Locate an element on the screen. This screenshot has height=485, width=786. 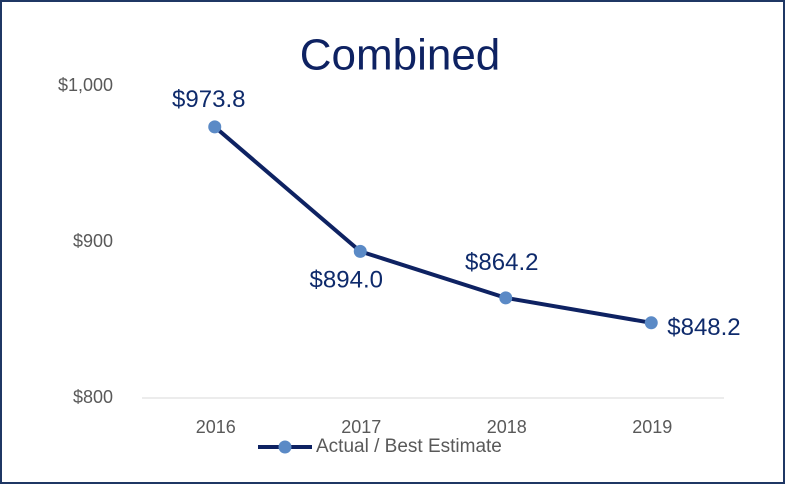
legend-marker is located at coordinates (285, 447).